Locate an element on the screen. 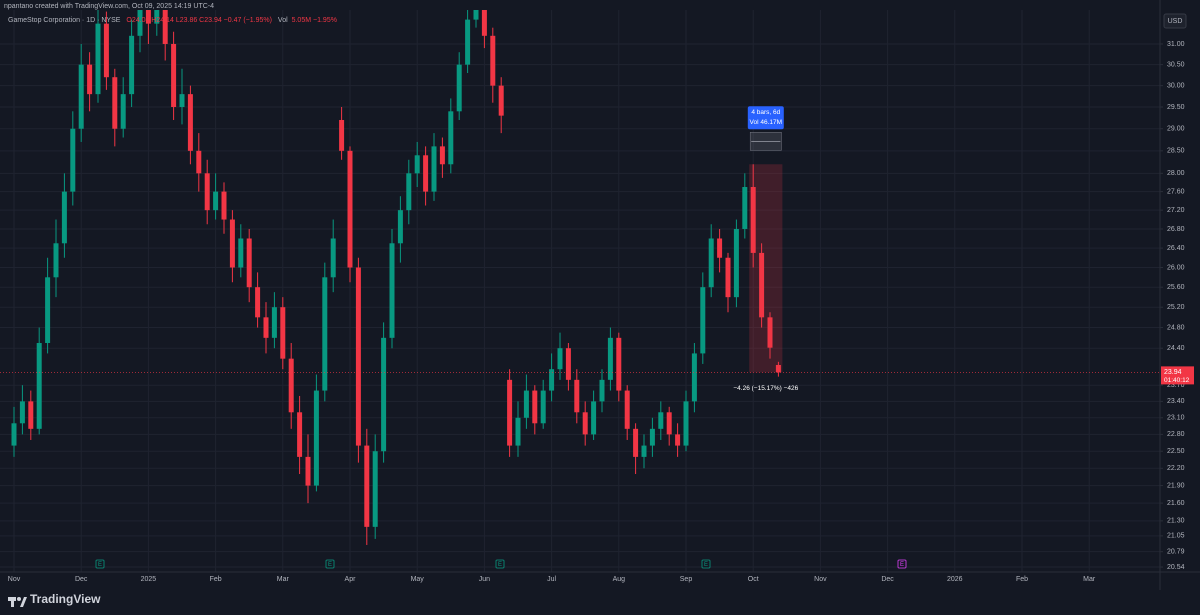 This screenshot has width=1200, height=615. x-tick-label: Mar is located at coordinates (283, 579).